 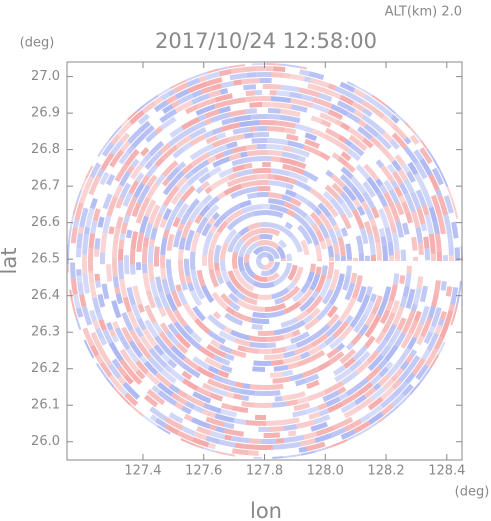 I want to click on y-tick-label: 26.9, so click(x=45, y=113).